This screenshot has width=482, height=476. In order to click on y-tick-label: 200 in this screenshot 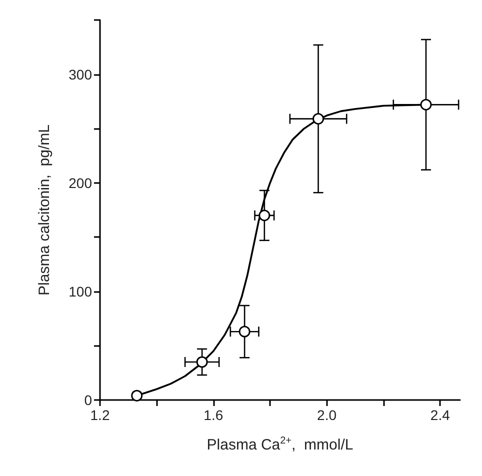, I will do `click(80, 182)`.